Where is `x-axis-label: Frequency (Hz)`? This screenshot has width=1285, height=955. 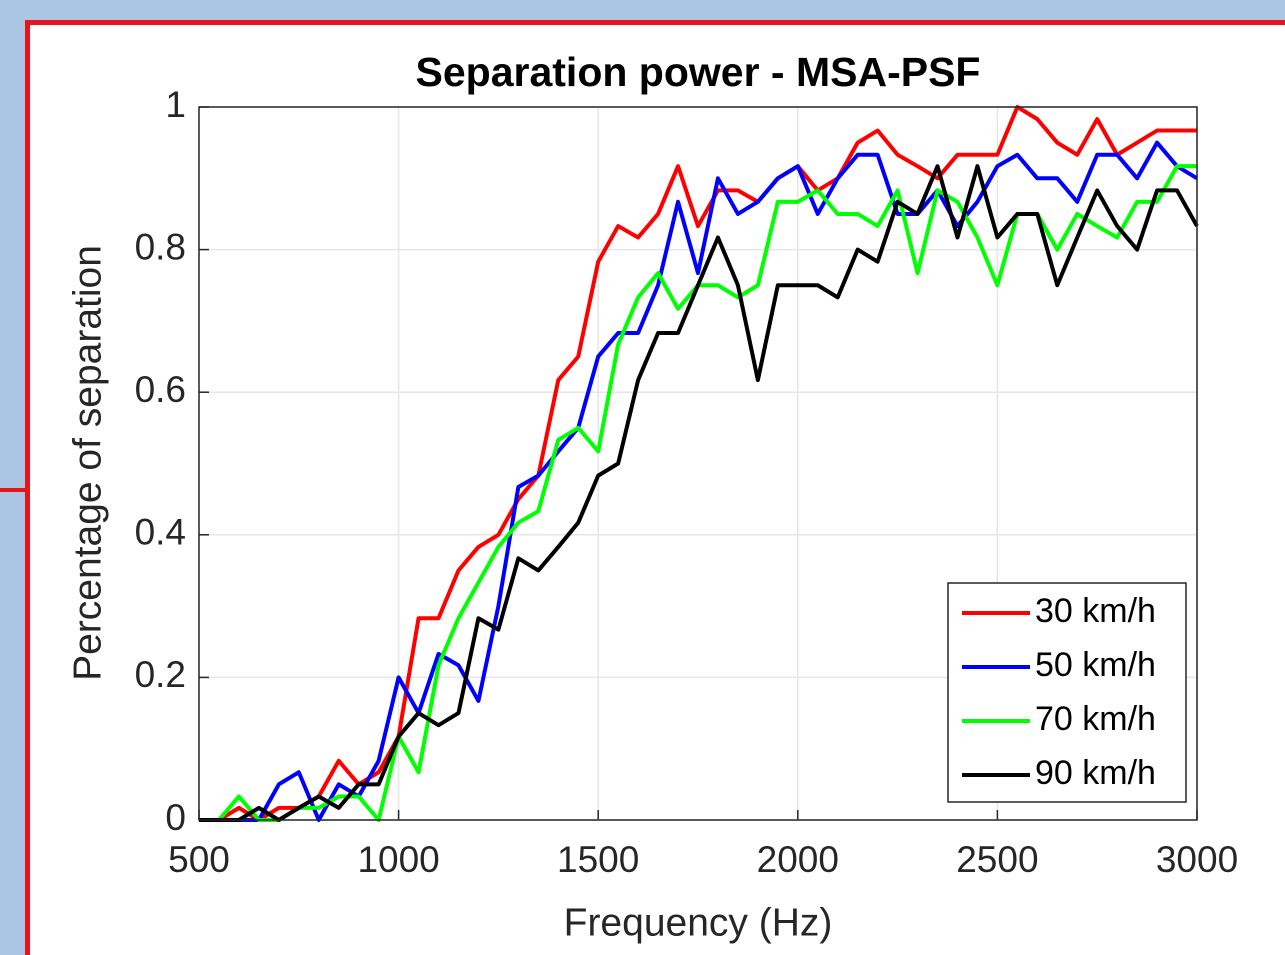 x-axis-label: Frequency (Hz) is located at coordinates (698, 922).